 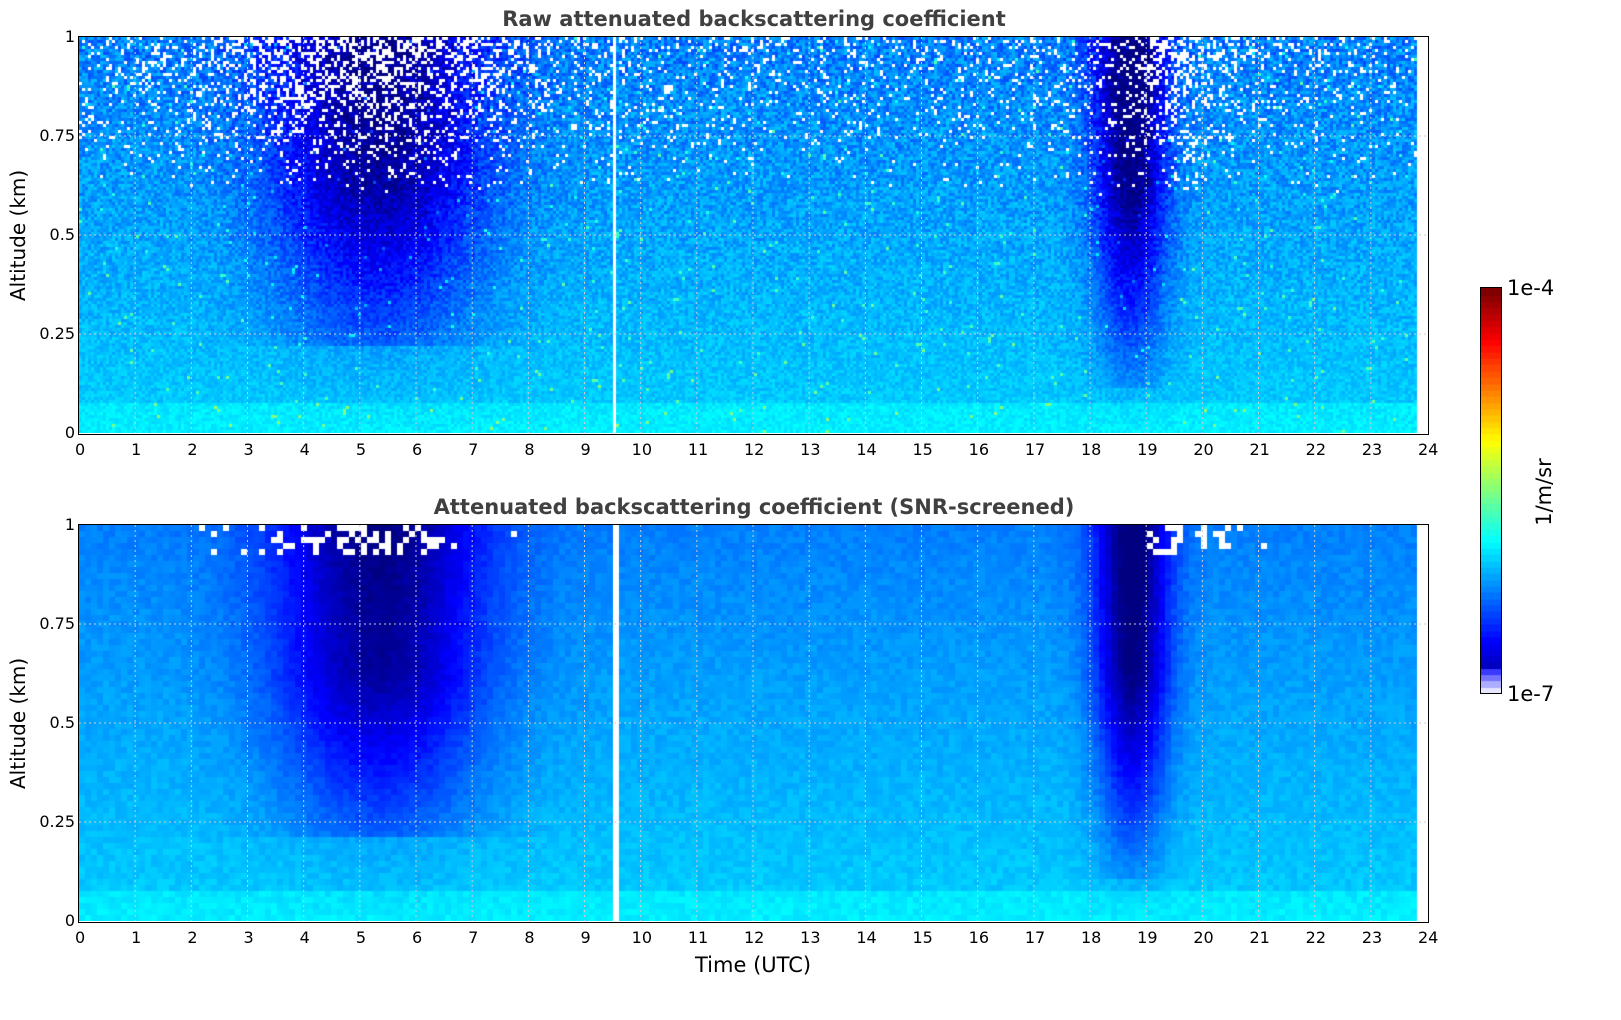 I want to click on colorbar-min-label: 1e-7, so click(x=1531, y=694).